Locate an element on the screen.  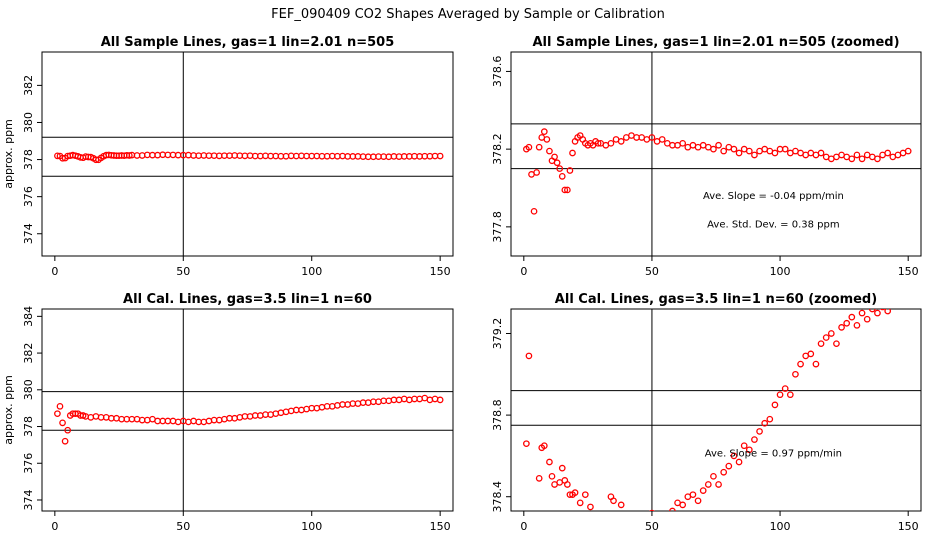
y-tick-label: 378.8 is located at coordinates (497, 415).